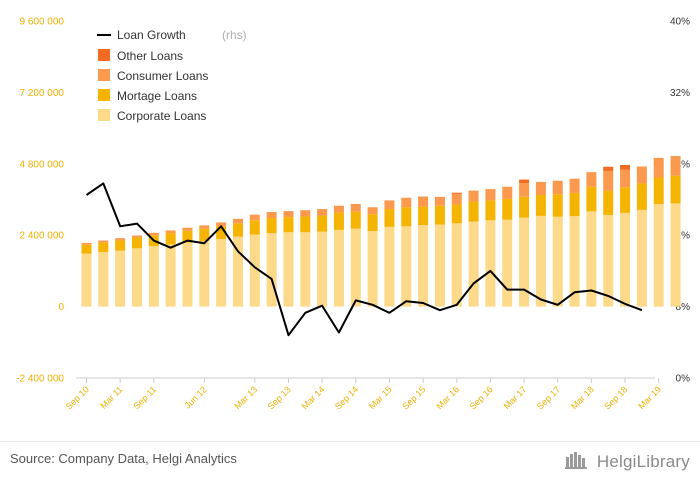 Image resolution: width=700 pixels, height=483 pixels. Describe the element at coordinates (123, 458) in the screenshot. I see `source-note: Source: Company Data, Helgi Analytics` at that location.